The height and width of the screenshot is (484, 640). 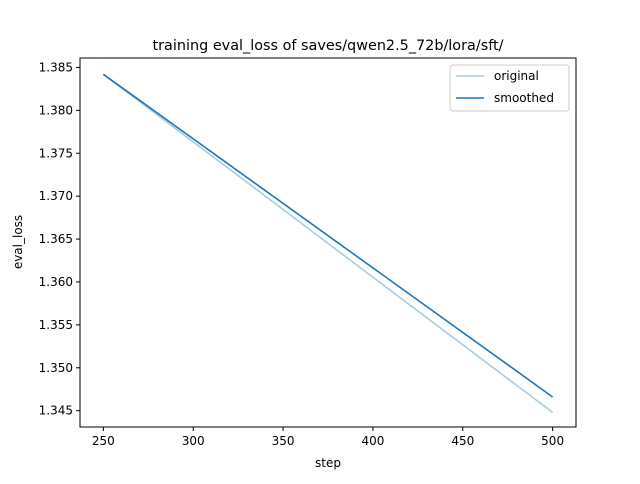 I want to click on x-tick-label: 300, so click(x=193, y=441).